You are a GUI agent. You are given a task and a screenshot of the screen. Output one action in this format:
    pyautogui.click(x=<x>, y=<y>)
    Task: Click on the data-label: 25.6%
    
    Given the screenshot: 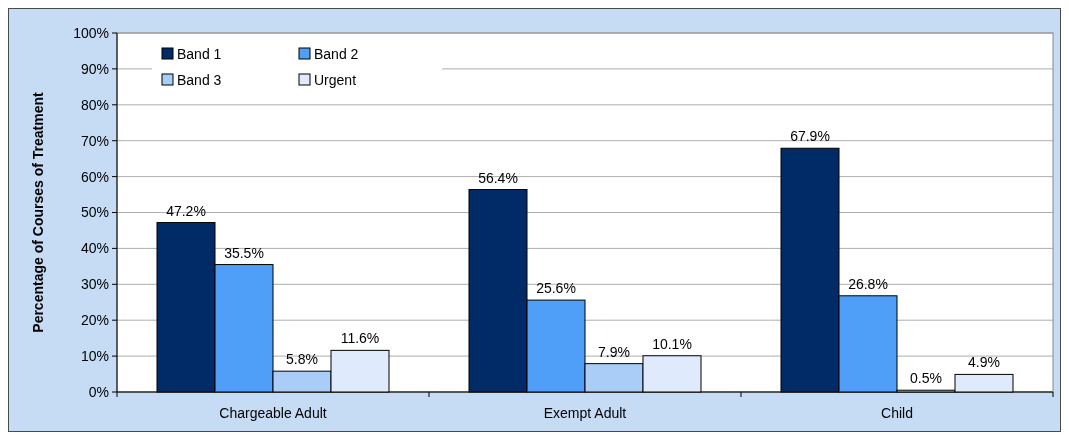 What is the action you would take?
    pyautogui.click(x=556, y=288)
    